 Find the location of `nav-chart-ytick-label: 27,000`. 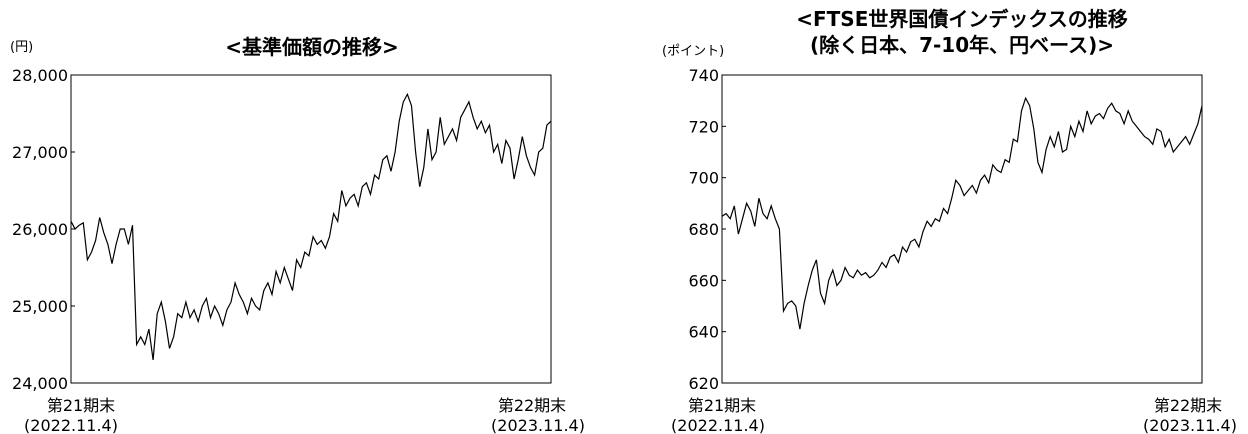

nav-chart-ytick-label: 27,000 is located at coordinates (40, 152).